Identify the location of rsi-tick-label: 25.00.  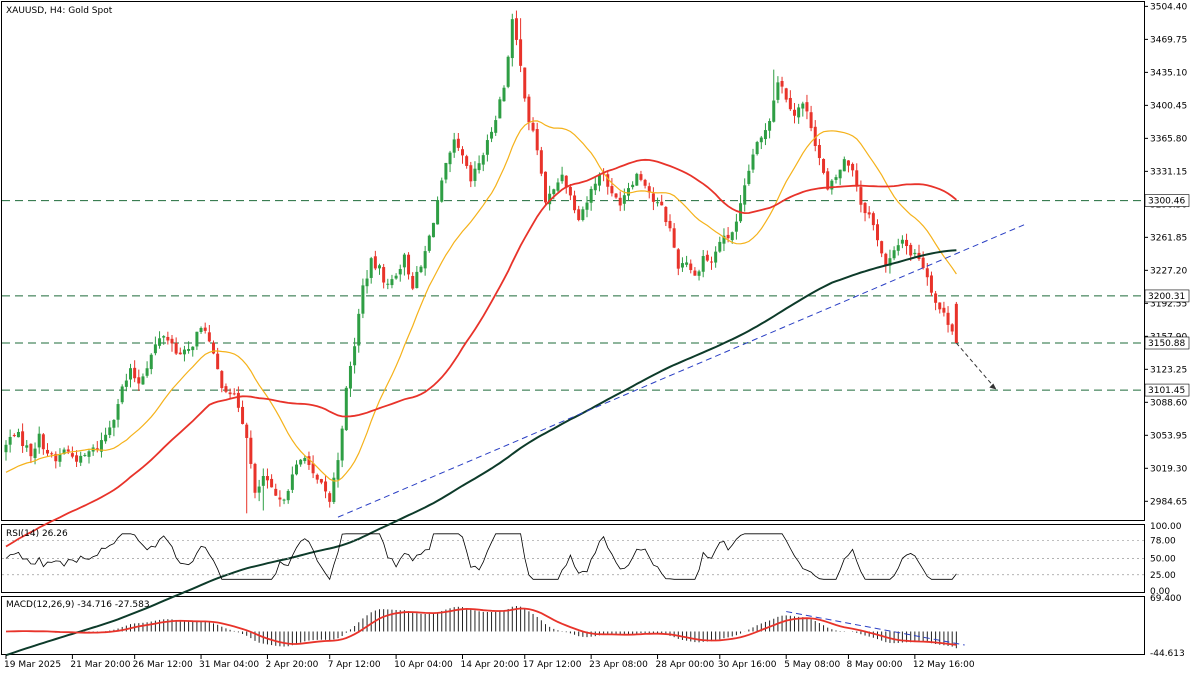
(1163, 576).